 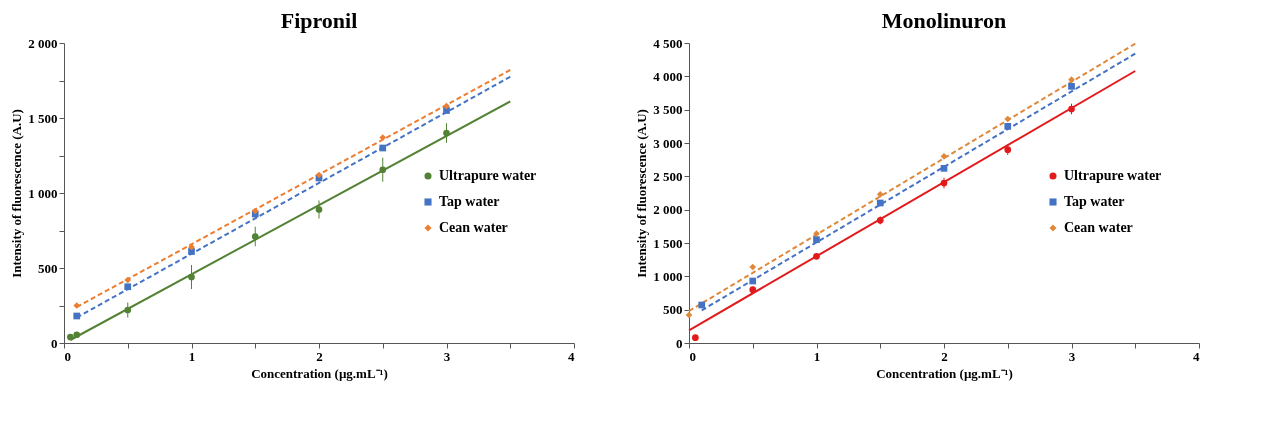 I want to click on y-tick-label: 2 500, so click(x=668, y=176).